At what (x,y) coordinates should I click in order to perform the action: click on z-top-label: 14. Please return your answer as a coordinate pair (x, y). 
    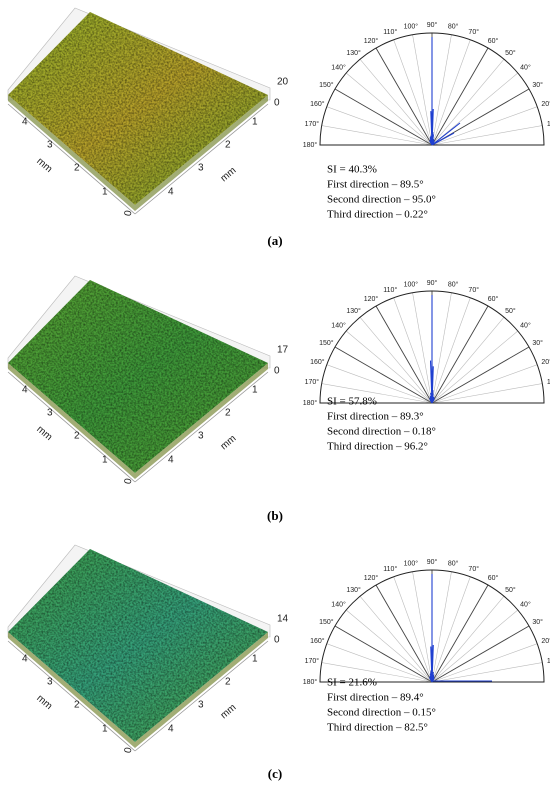
    Looking at the image, I should click on (283, 619).